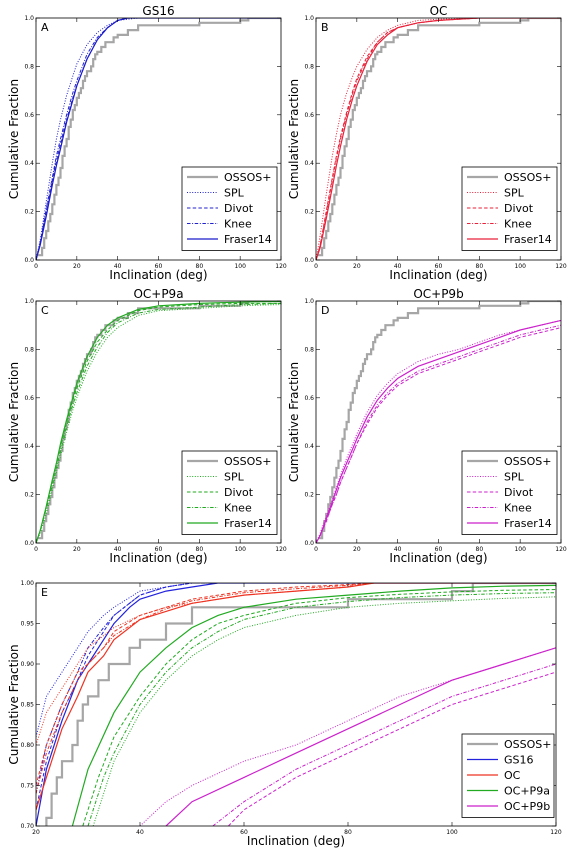  What do you see at coordinates (316, 266) in the screenshot?
I see `x-tick-label: 0` at bounding box center [316, 266].